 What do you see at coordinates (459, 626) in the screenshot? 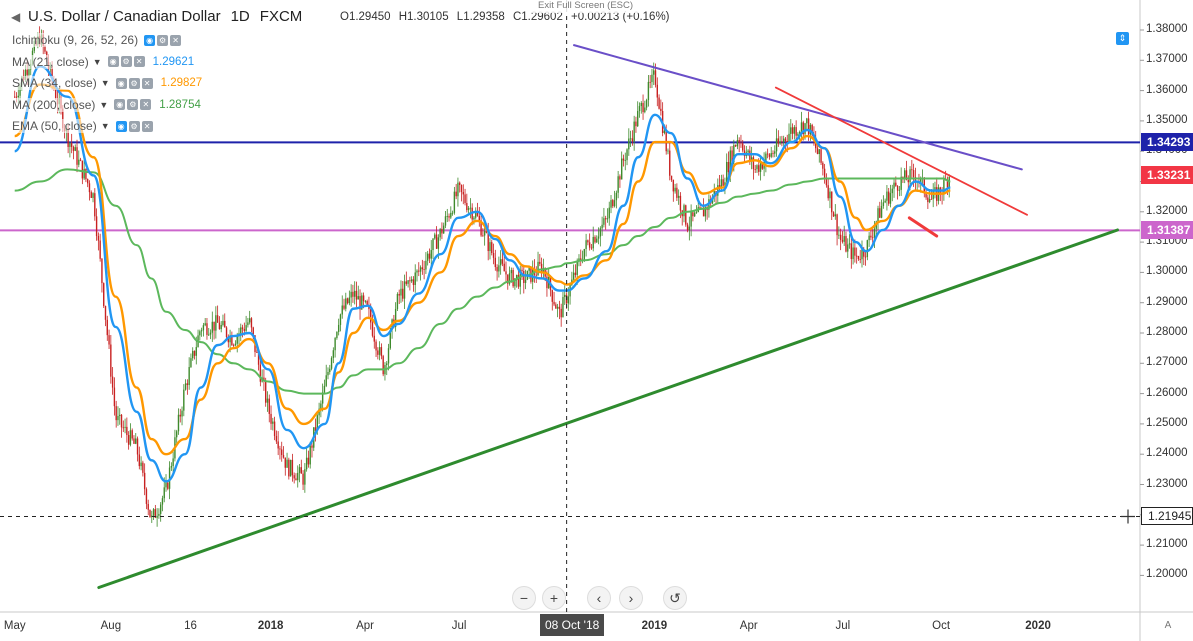
I see `time-tick-label: Jul` at bounding box center [459, 626].